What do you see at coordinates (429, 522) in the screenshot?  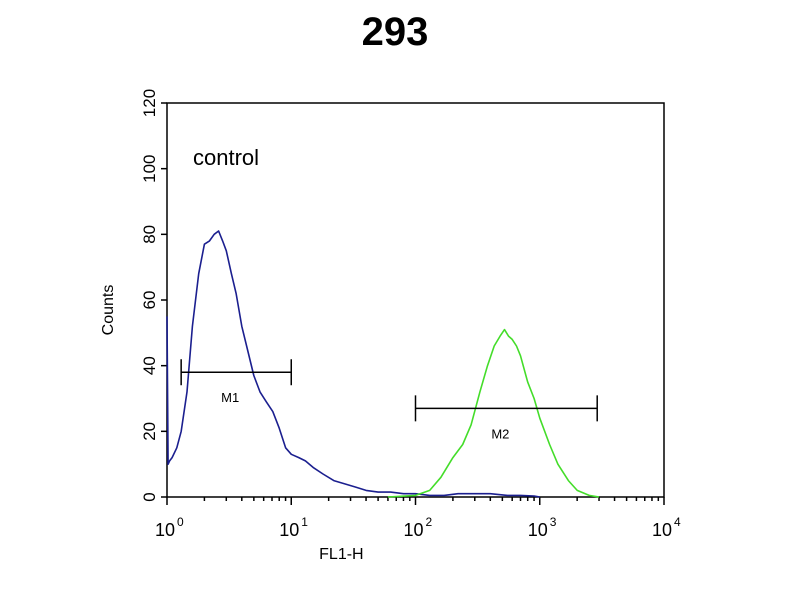 I see `x-tick-exponent: 2` at bounding box center [429, 522].